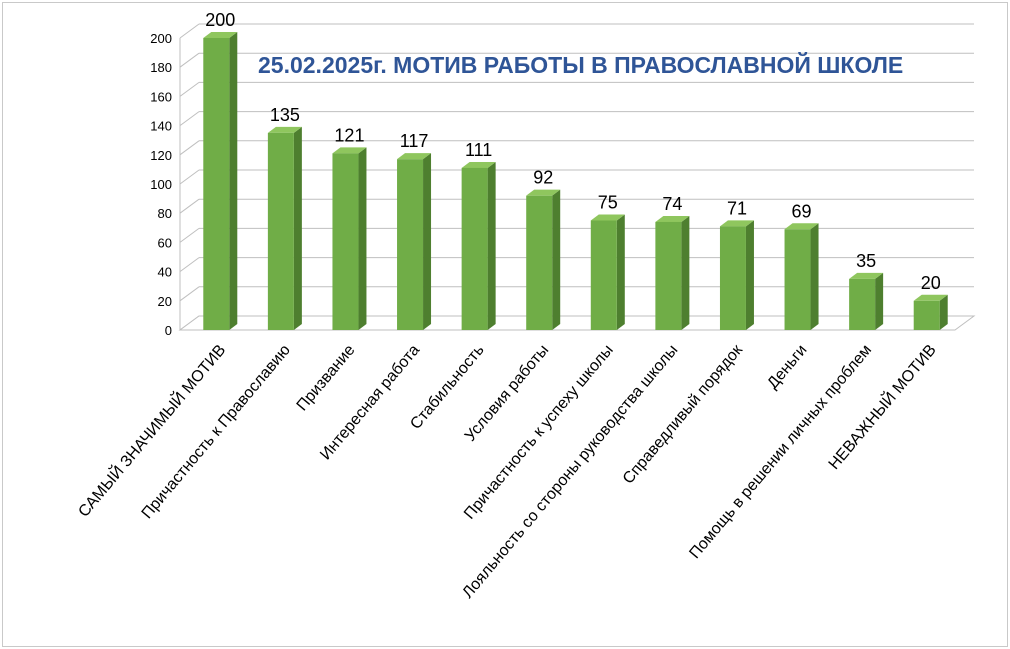 The width and height of the screenshot is (1010, 649). What do you see at coordinates (165, 242) in the screenshot?
I see `y-tick-label: 60` at bounding box center [165, 242].